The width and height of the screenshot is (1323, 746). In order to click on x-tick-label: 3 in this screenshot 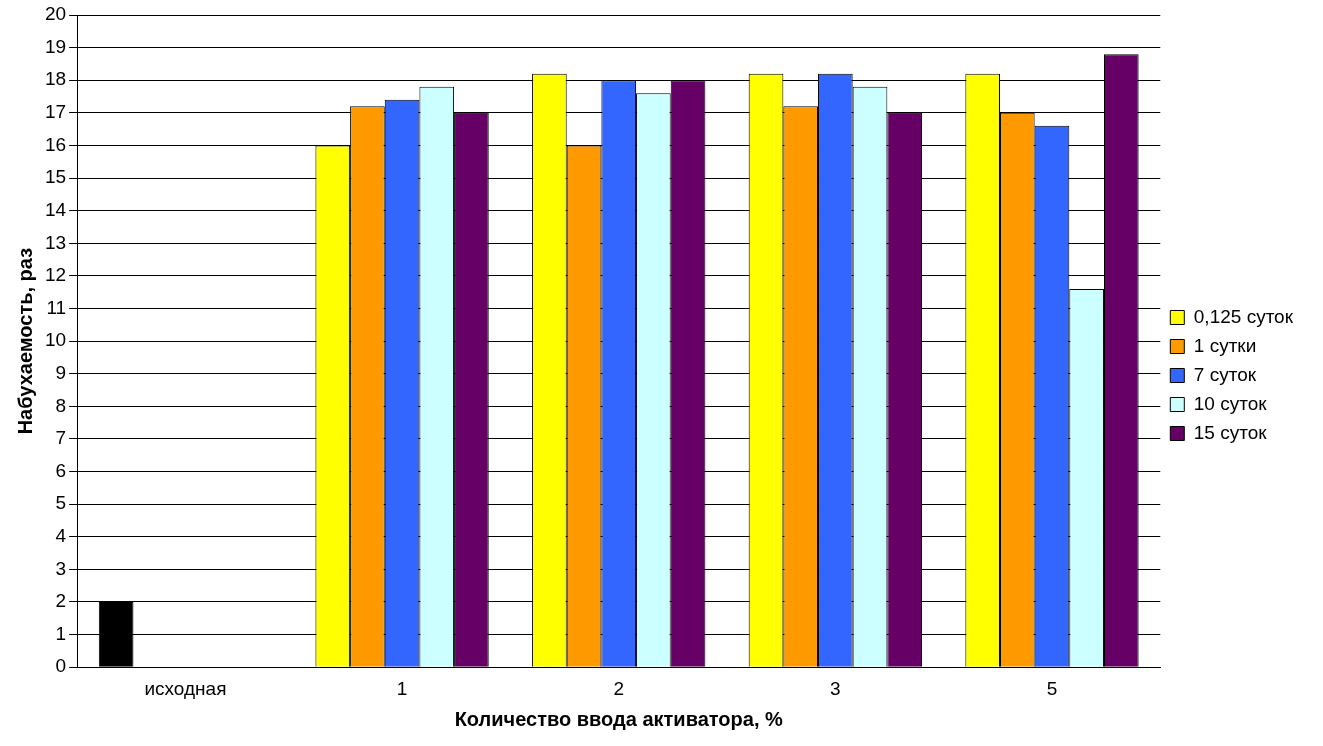, I will do `click(835, 688)`.